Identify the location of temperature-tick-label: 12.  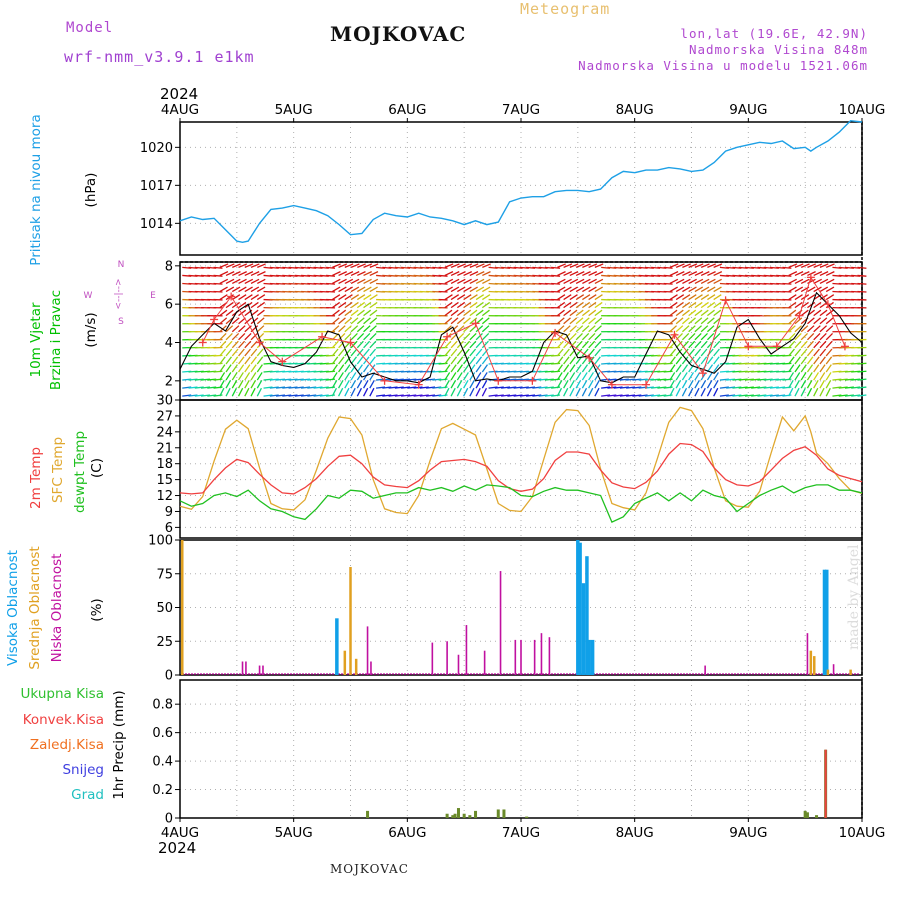
(164, 496).